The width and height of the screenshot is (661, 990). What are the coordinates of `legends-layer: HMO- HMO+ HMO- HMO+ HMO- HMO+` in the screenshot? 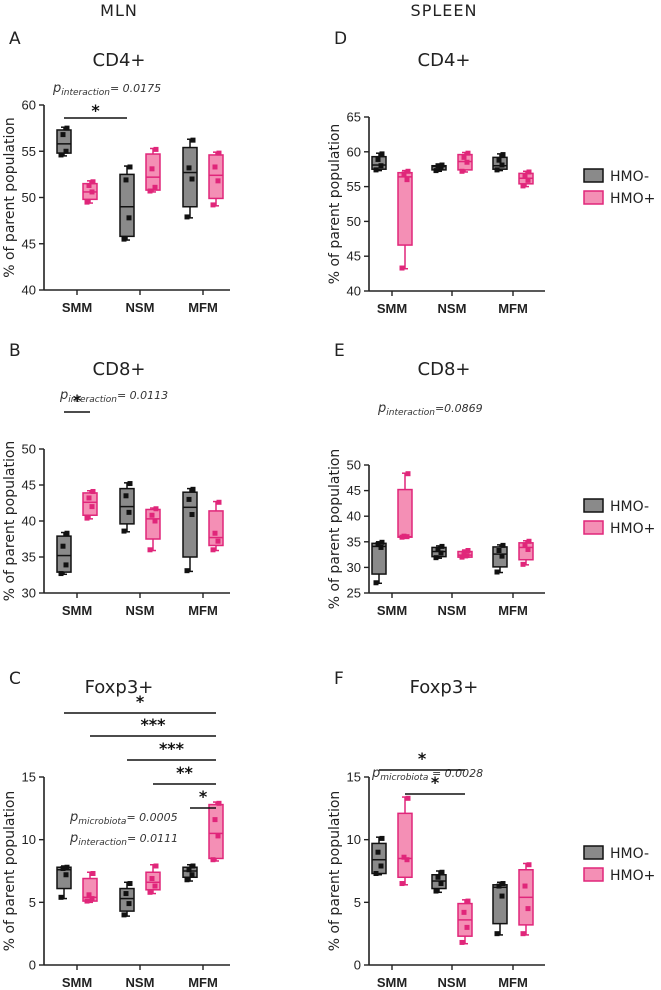 It's located at (619, 526).